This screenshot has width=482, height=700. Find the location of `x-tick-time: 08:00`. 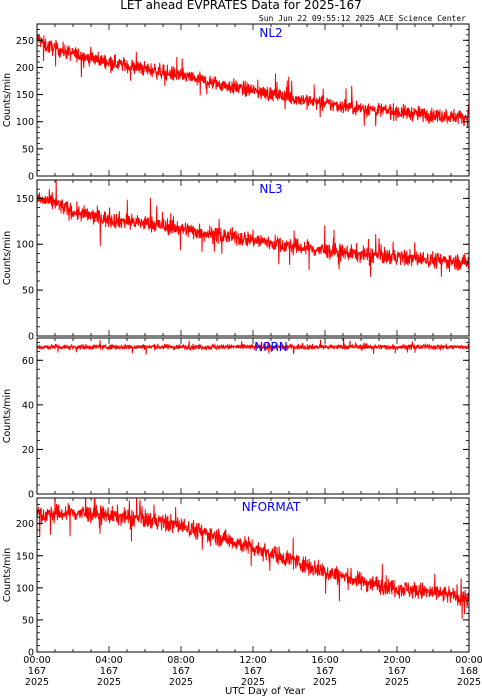

x-tick-time: 08:00 is located at coordinates (180, 660).